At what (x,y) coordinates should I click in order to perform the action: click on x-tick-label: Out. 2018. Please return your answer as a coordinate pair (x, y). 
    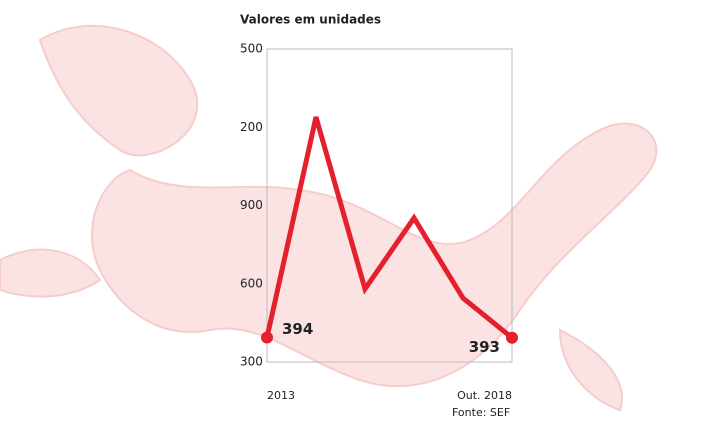
    Looking at the image, I should click on (484, 395).